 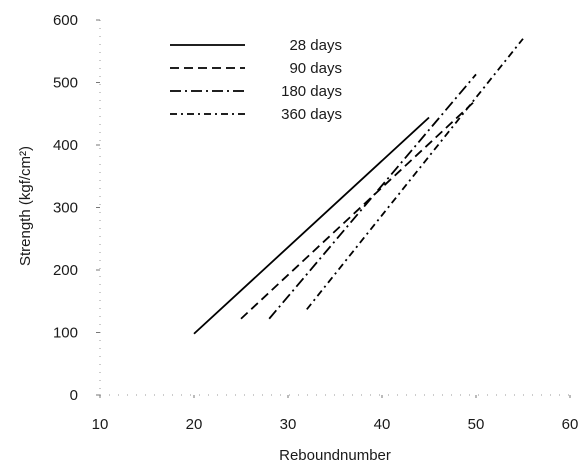 I want to click on y-axis: 0 100 200 300 400 500 600, so click(x=77, y=208).